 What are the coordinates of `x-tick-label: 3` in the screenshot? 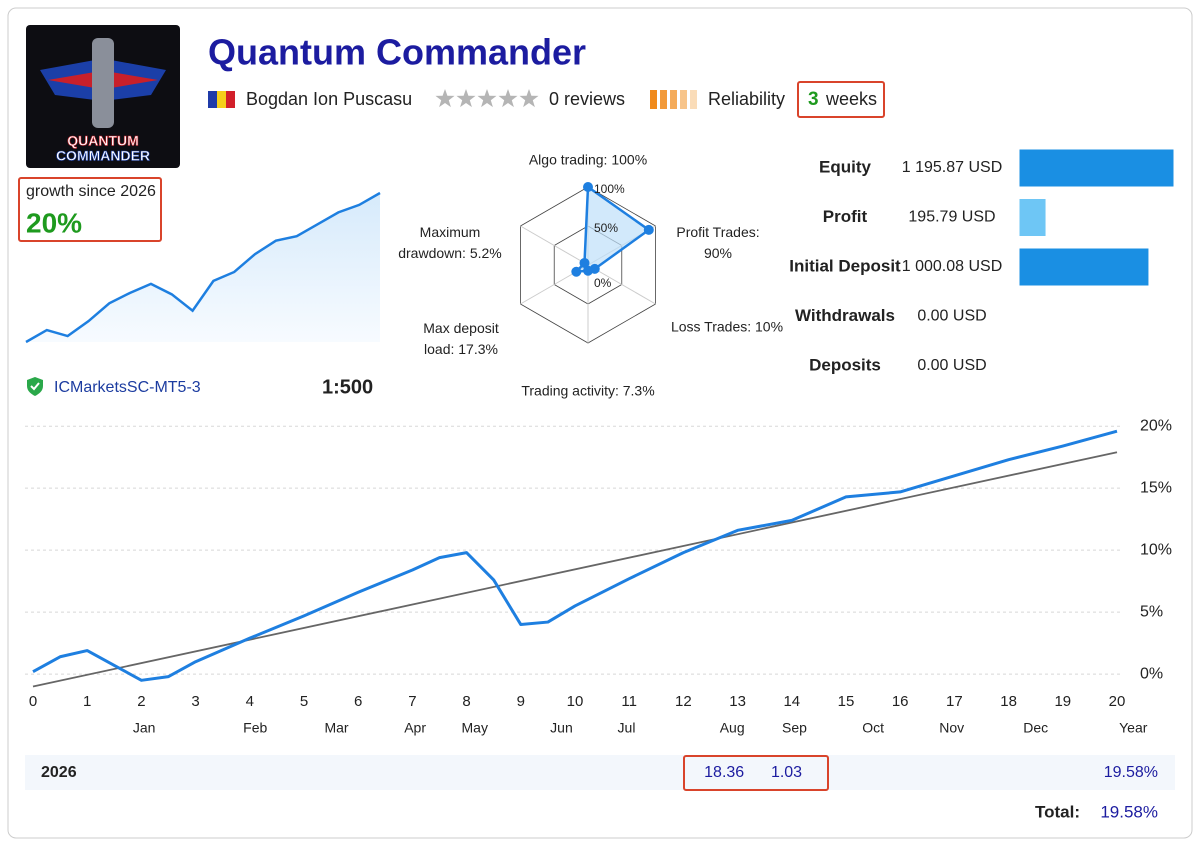 It's located at (195, 701).